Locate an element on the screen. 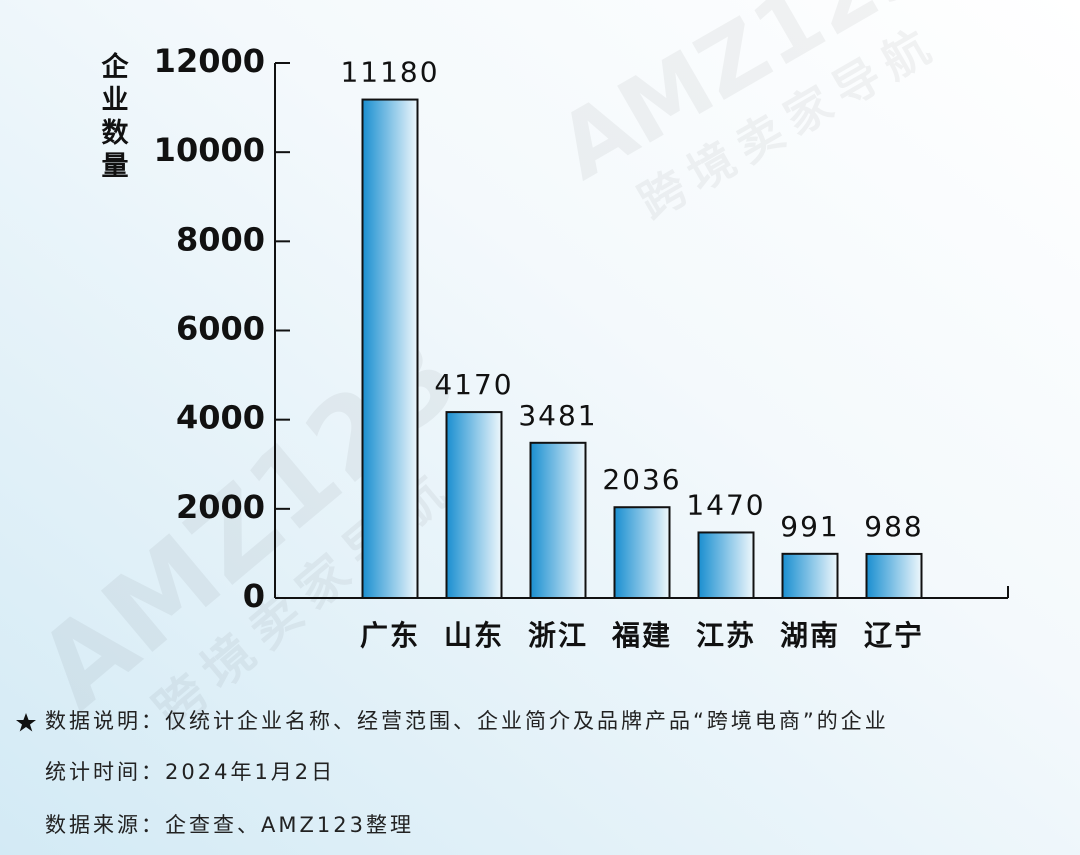 The width and height of the screenshot is (1080, 855). y-tick-label: 10000 is located at coordinates (209, 150).